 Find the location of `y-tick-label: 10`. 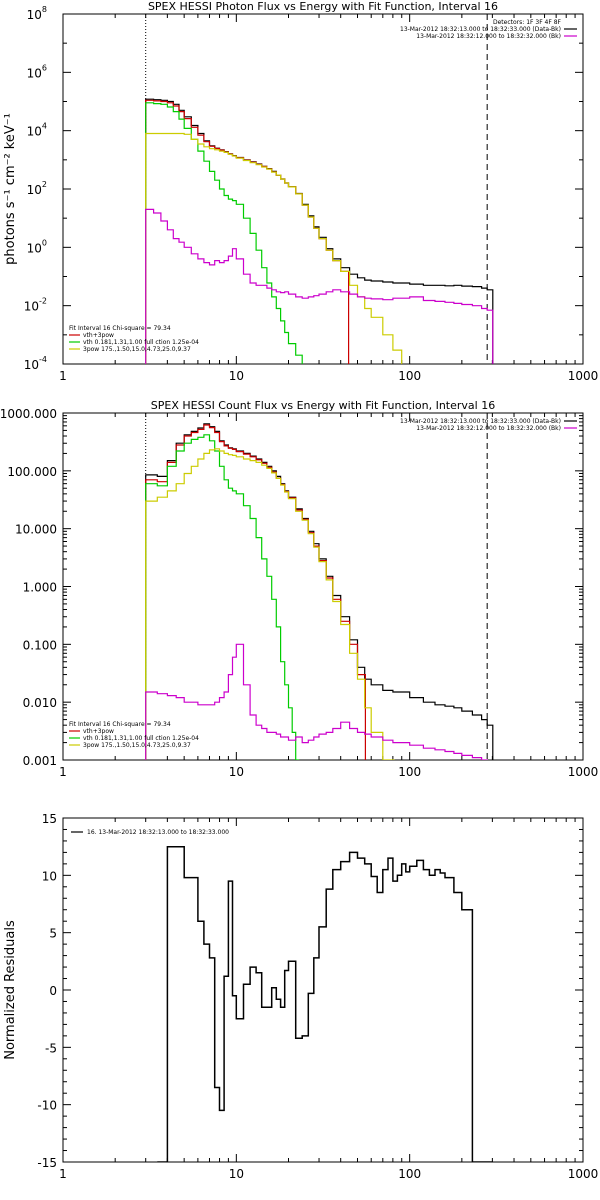

y-tick-label: 10 is located at coordinates (49, 876).